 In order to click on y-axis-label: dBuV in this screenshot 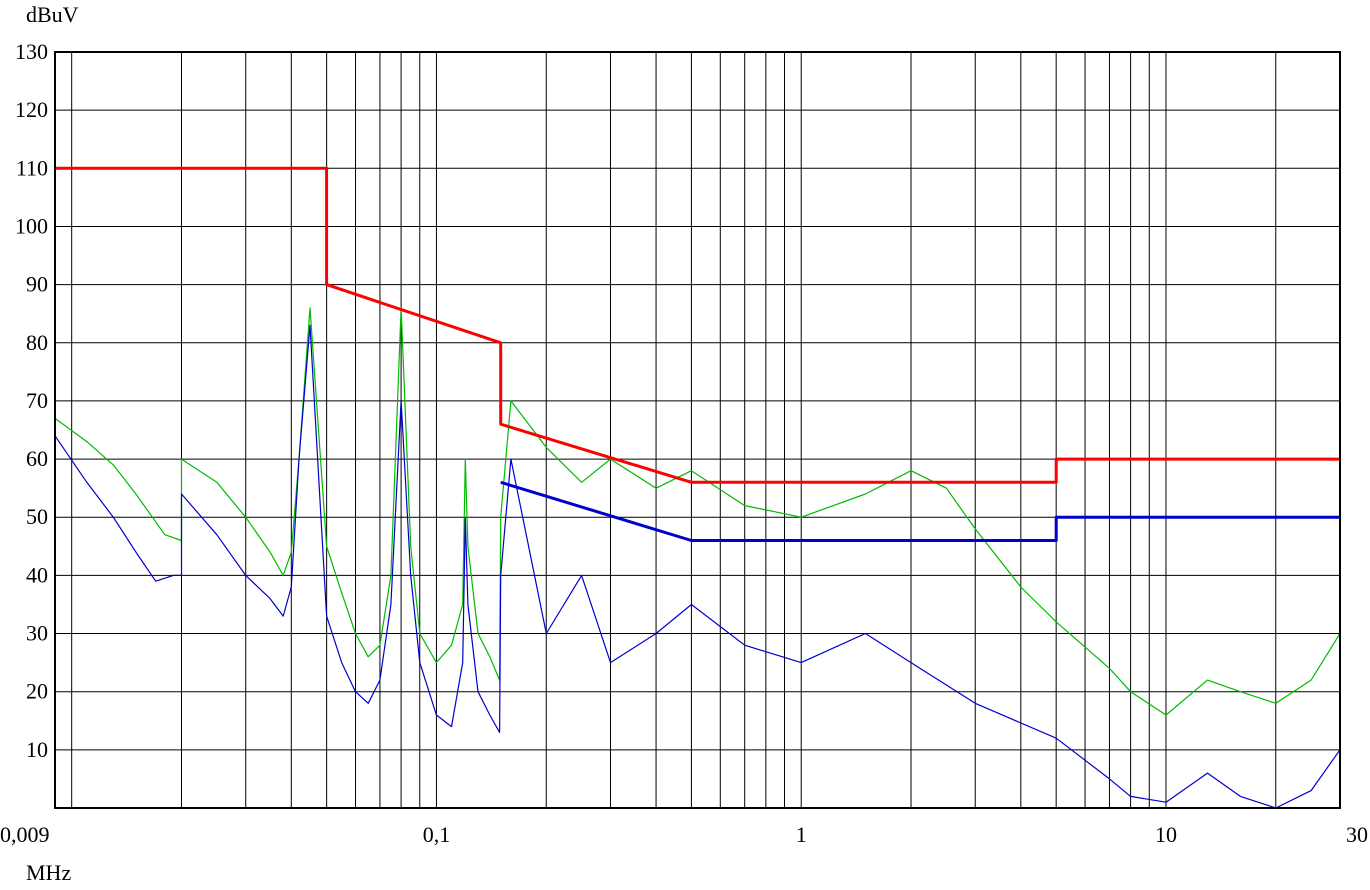, I will do `click(52, 14)`.